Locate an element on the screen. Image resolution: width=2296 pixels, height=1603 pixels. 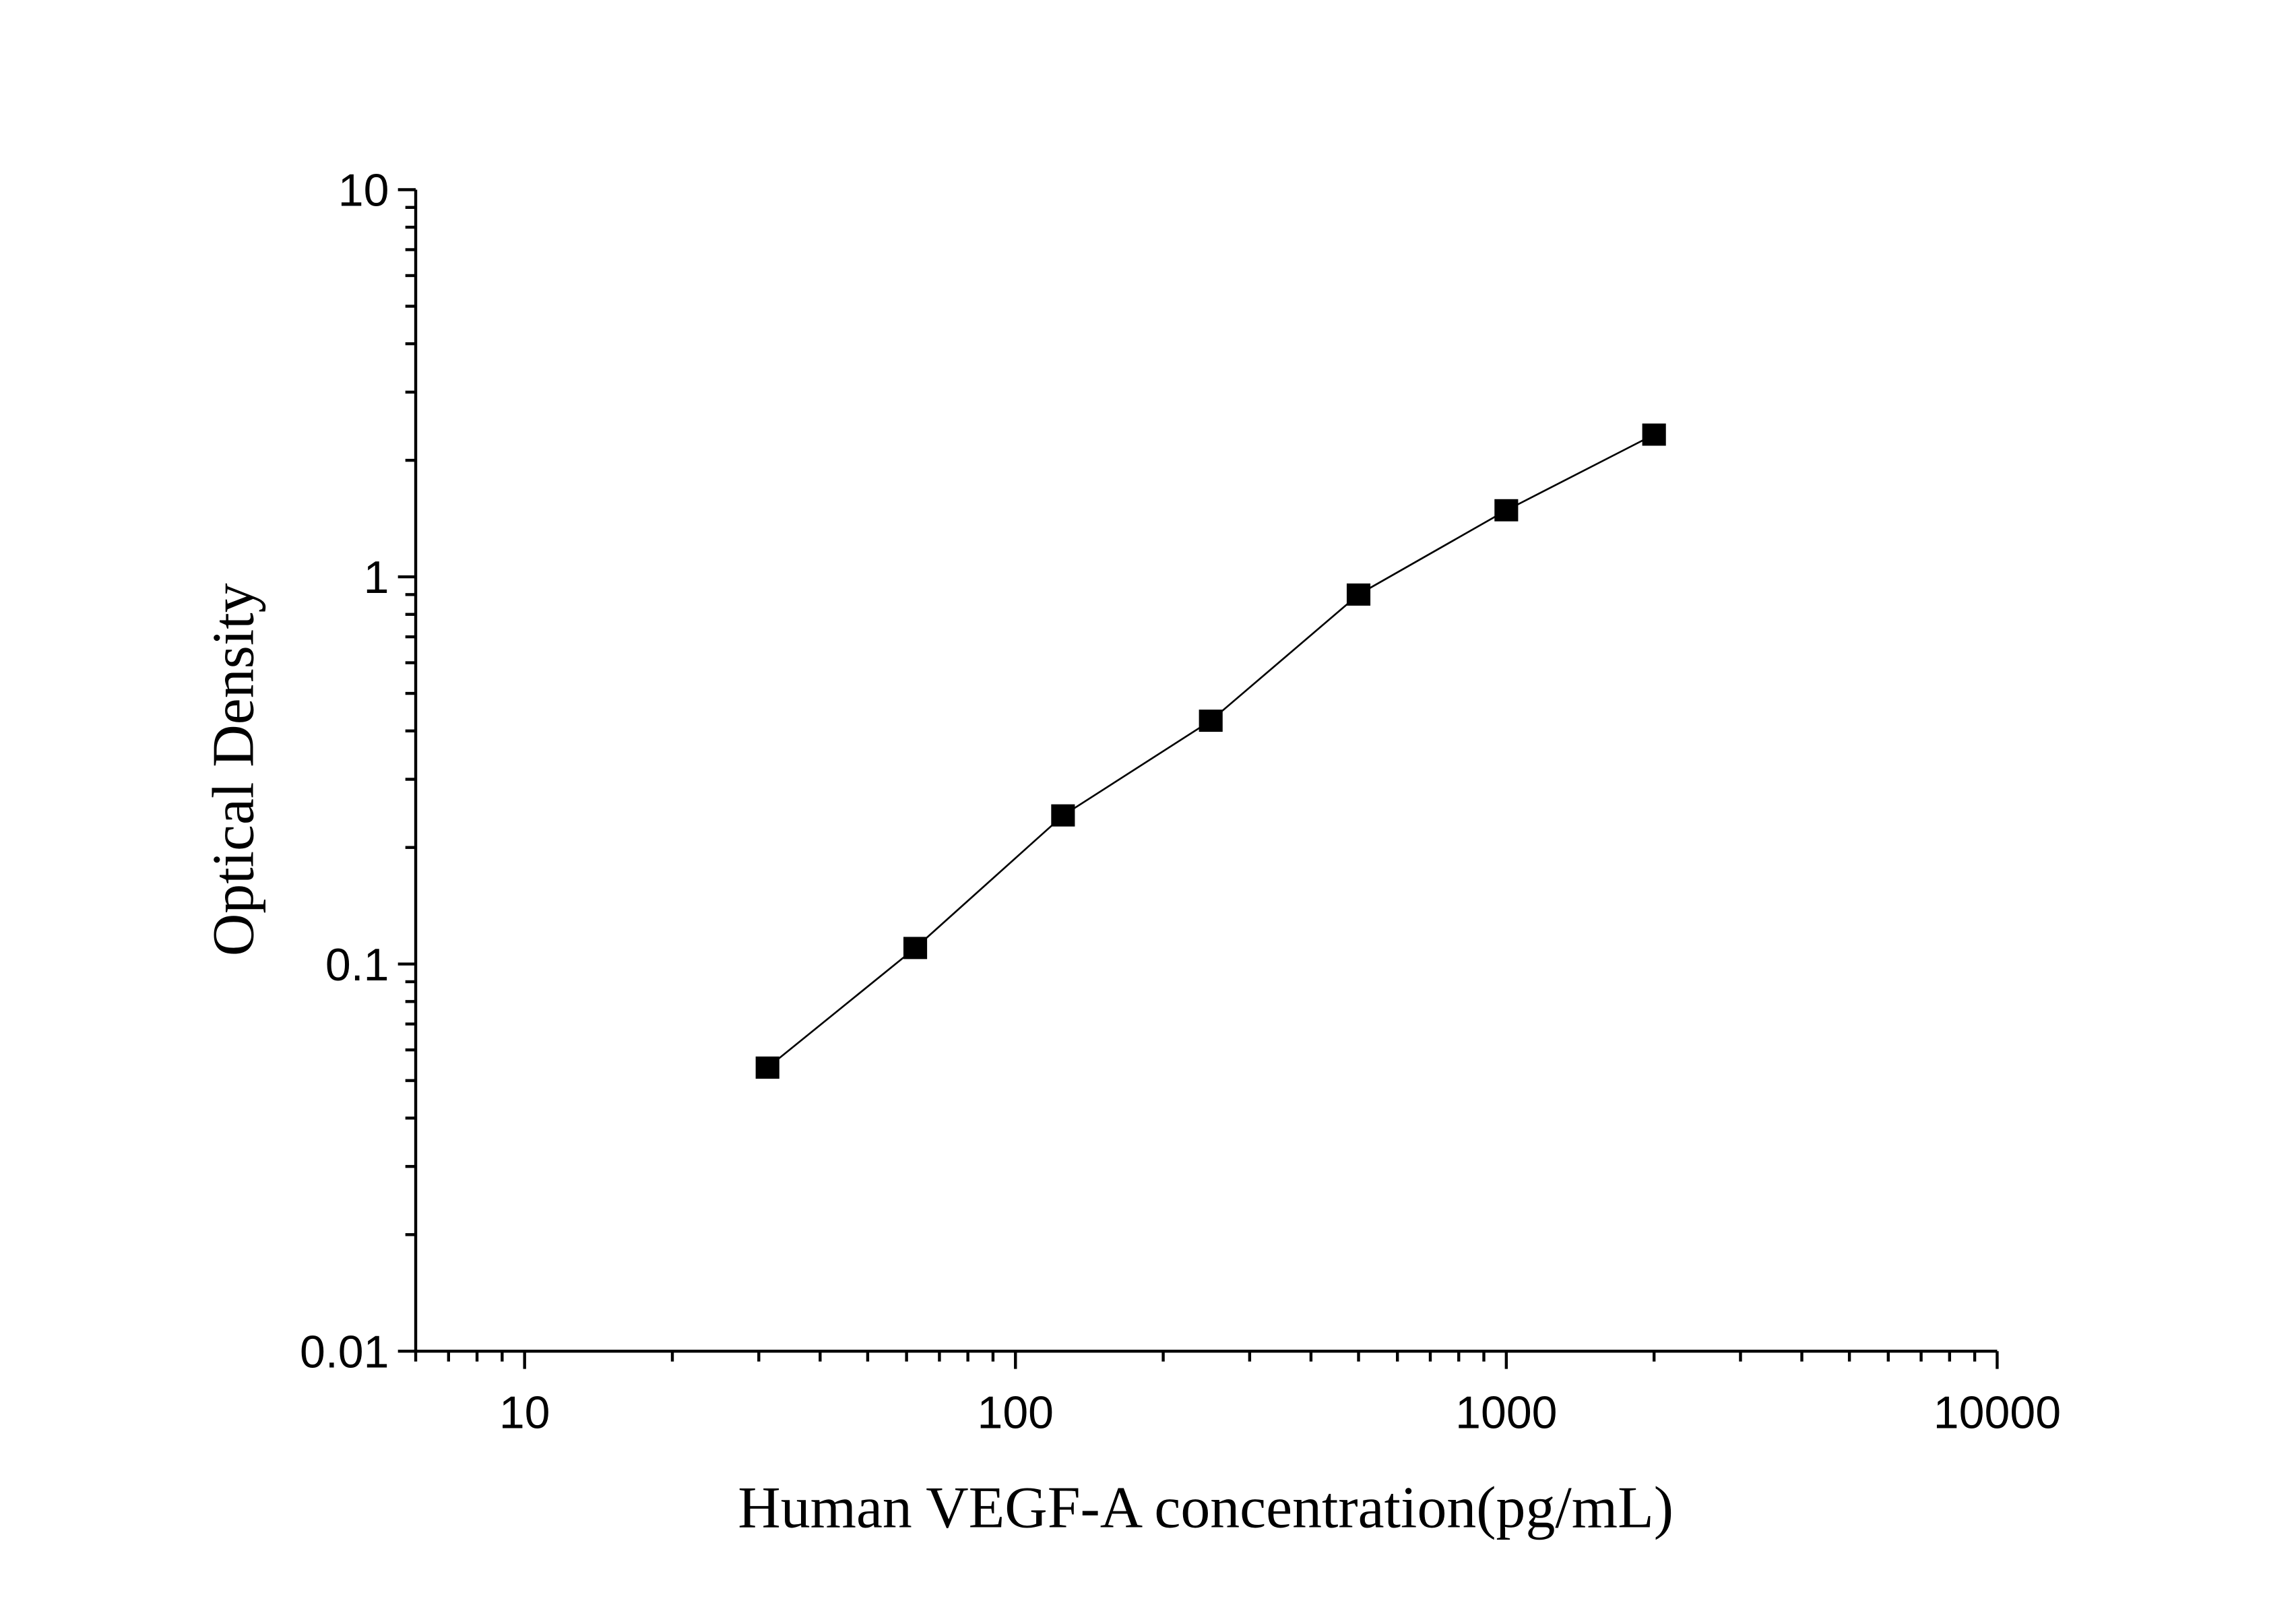
x-tick-label: 10000 is located at coordinates (1997, 1412).